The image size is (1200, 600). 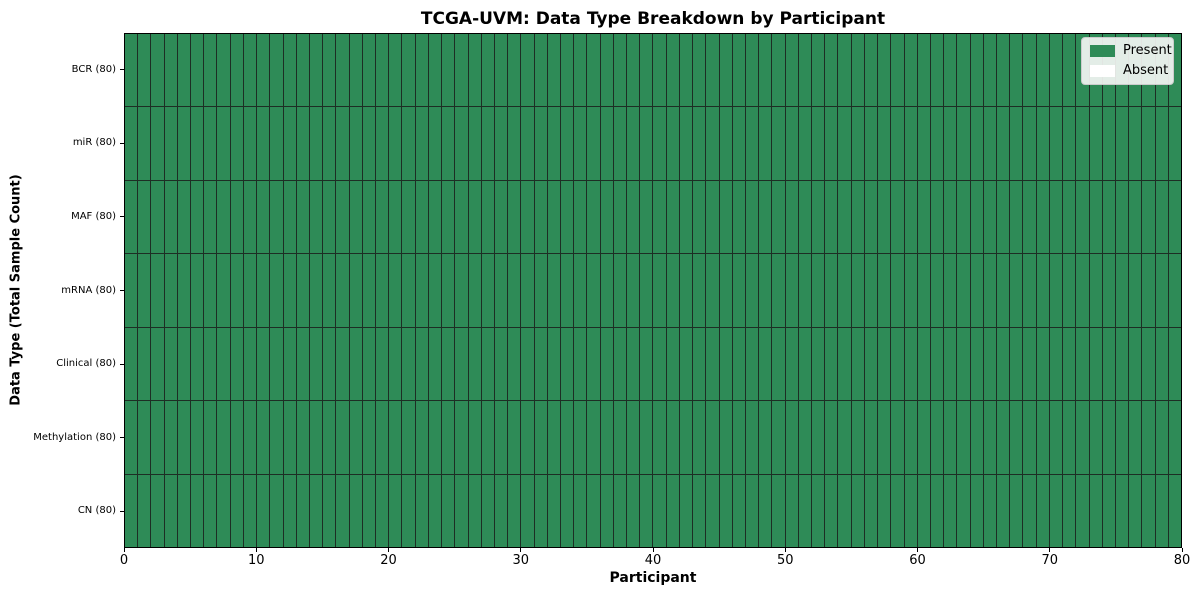 What do you see at coordinates (122, 364) in the screenshot?
I see `y-tick-mark` at bounding box center [122, 364].